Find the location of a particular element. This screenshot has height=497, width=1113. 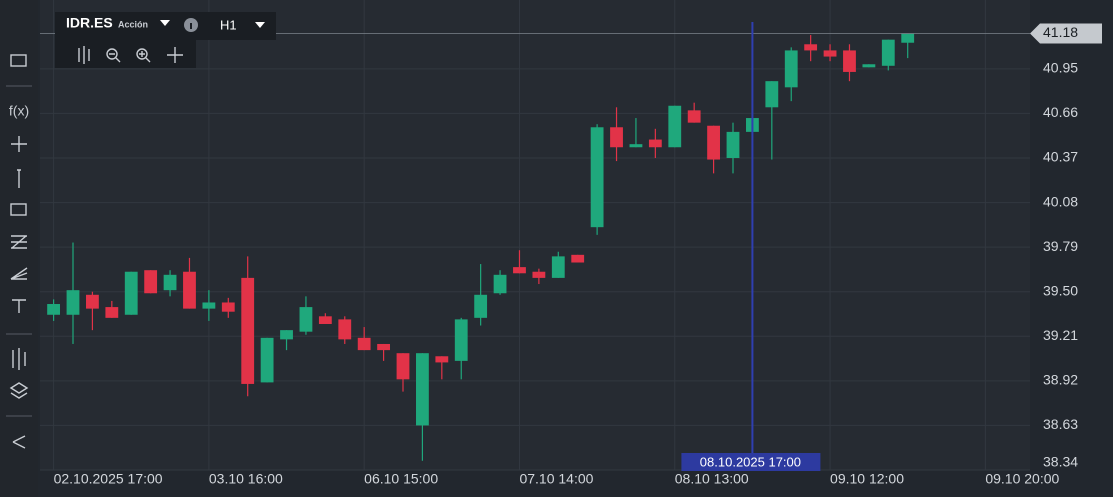

timeframe: H1 is located at coordinates (228, 24).